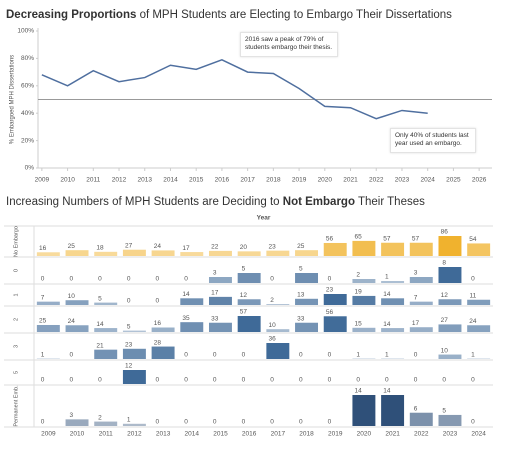 Image resolution: width=508 pixels, height=453 pixels. I want to click on value-label: 5, so click(444, 411).